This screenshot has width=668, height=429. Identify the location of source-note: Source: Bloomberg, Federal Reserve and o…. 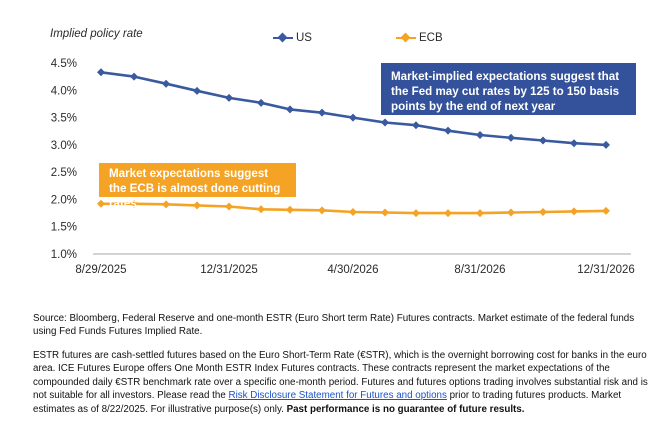
(334, 325).